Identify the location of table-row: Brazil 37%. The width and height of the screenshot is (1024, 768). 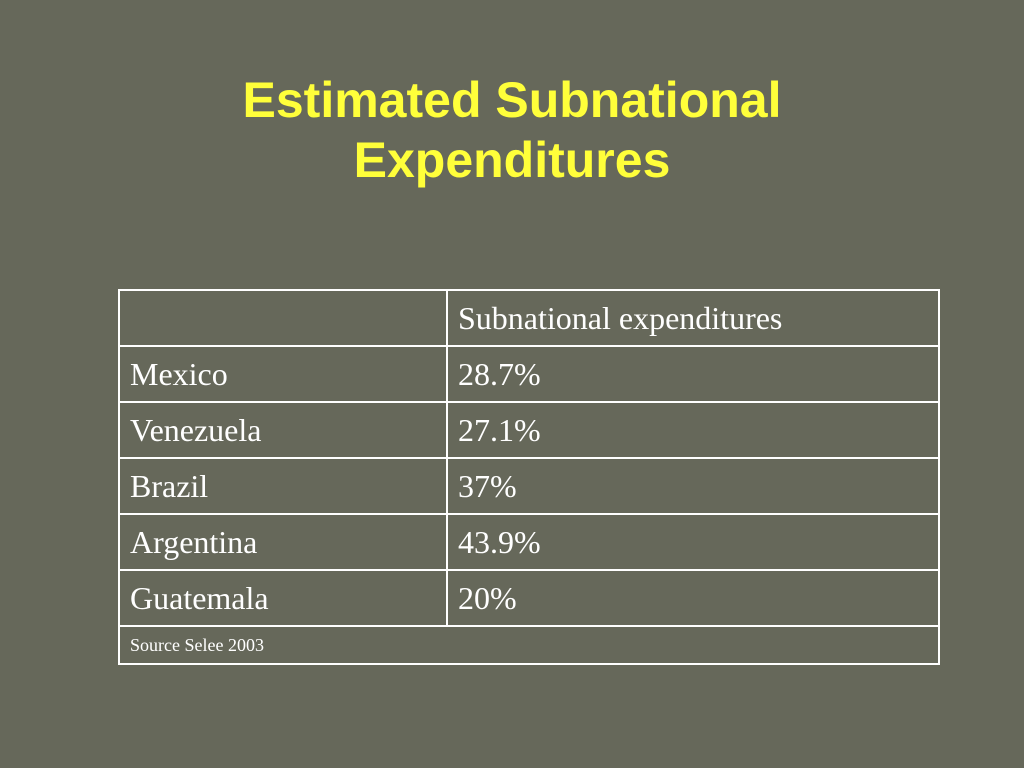
(529, 486).